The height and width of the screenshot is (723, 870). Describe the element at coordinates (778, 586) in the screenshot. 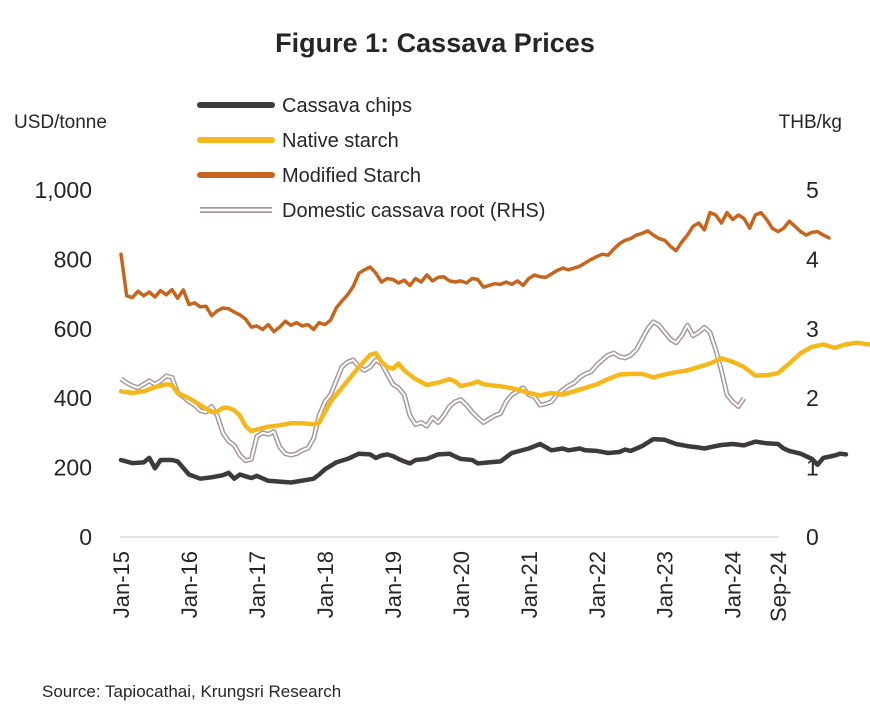

I see `x-tick-label: Sep-24` at that location.